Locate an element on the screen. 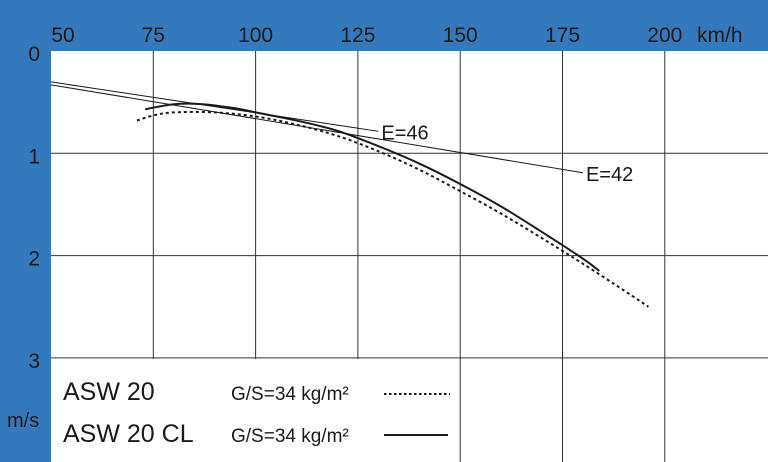 The height and width of the screenshot is (462, 768). x-tick-label: 150 is located at coordinates (460, 35).